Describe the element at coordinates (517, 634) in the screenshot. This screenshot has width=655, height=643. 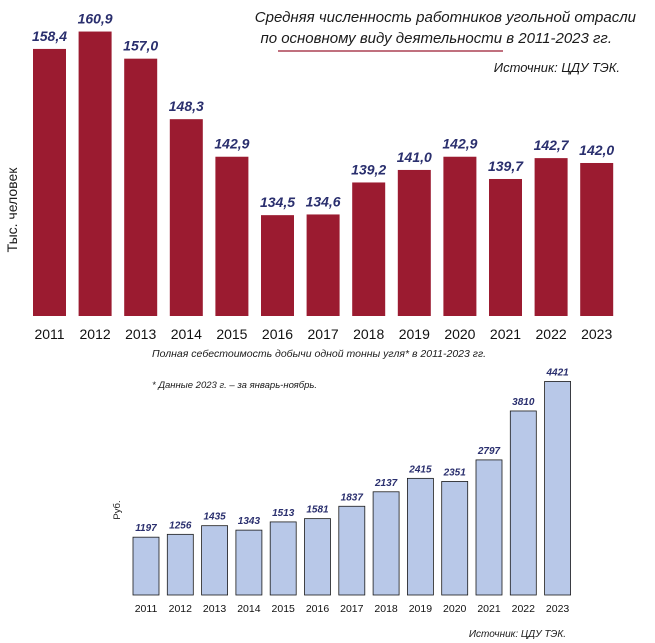
I see `chart2-source: Источник: ЦДУ ТЭК.` at that location.